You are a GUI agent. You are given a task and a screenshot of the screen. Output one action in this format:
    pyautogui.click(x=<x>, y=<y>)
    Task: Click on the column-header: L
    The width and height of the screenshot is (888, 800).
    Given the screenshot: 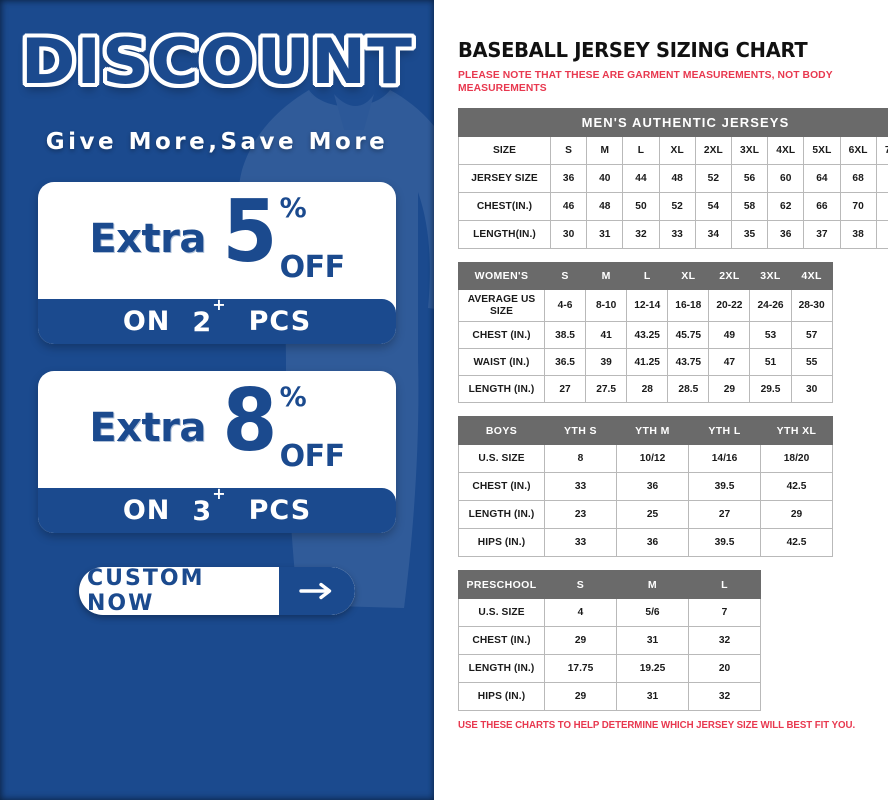 What is the action you would take?
    pyautogui.click(x=647, y=276)
    